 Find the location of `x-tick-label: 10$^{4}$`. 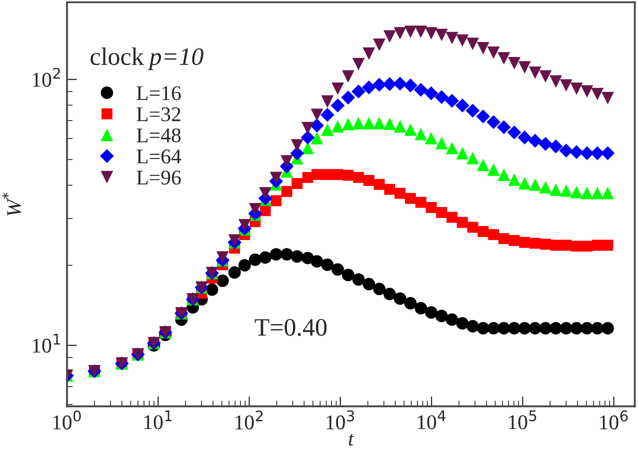

x-tick-label: 10$^{4}$ is located at coordinates (432, 420).